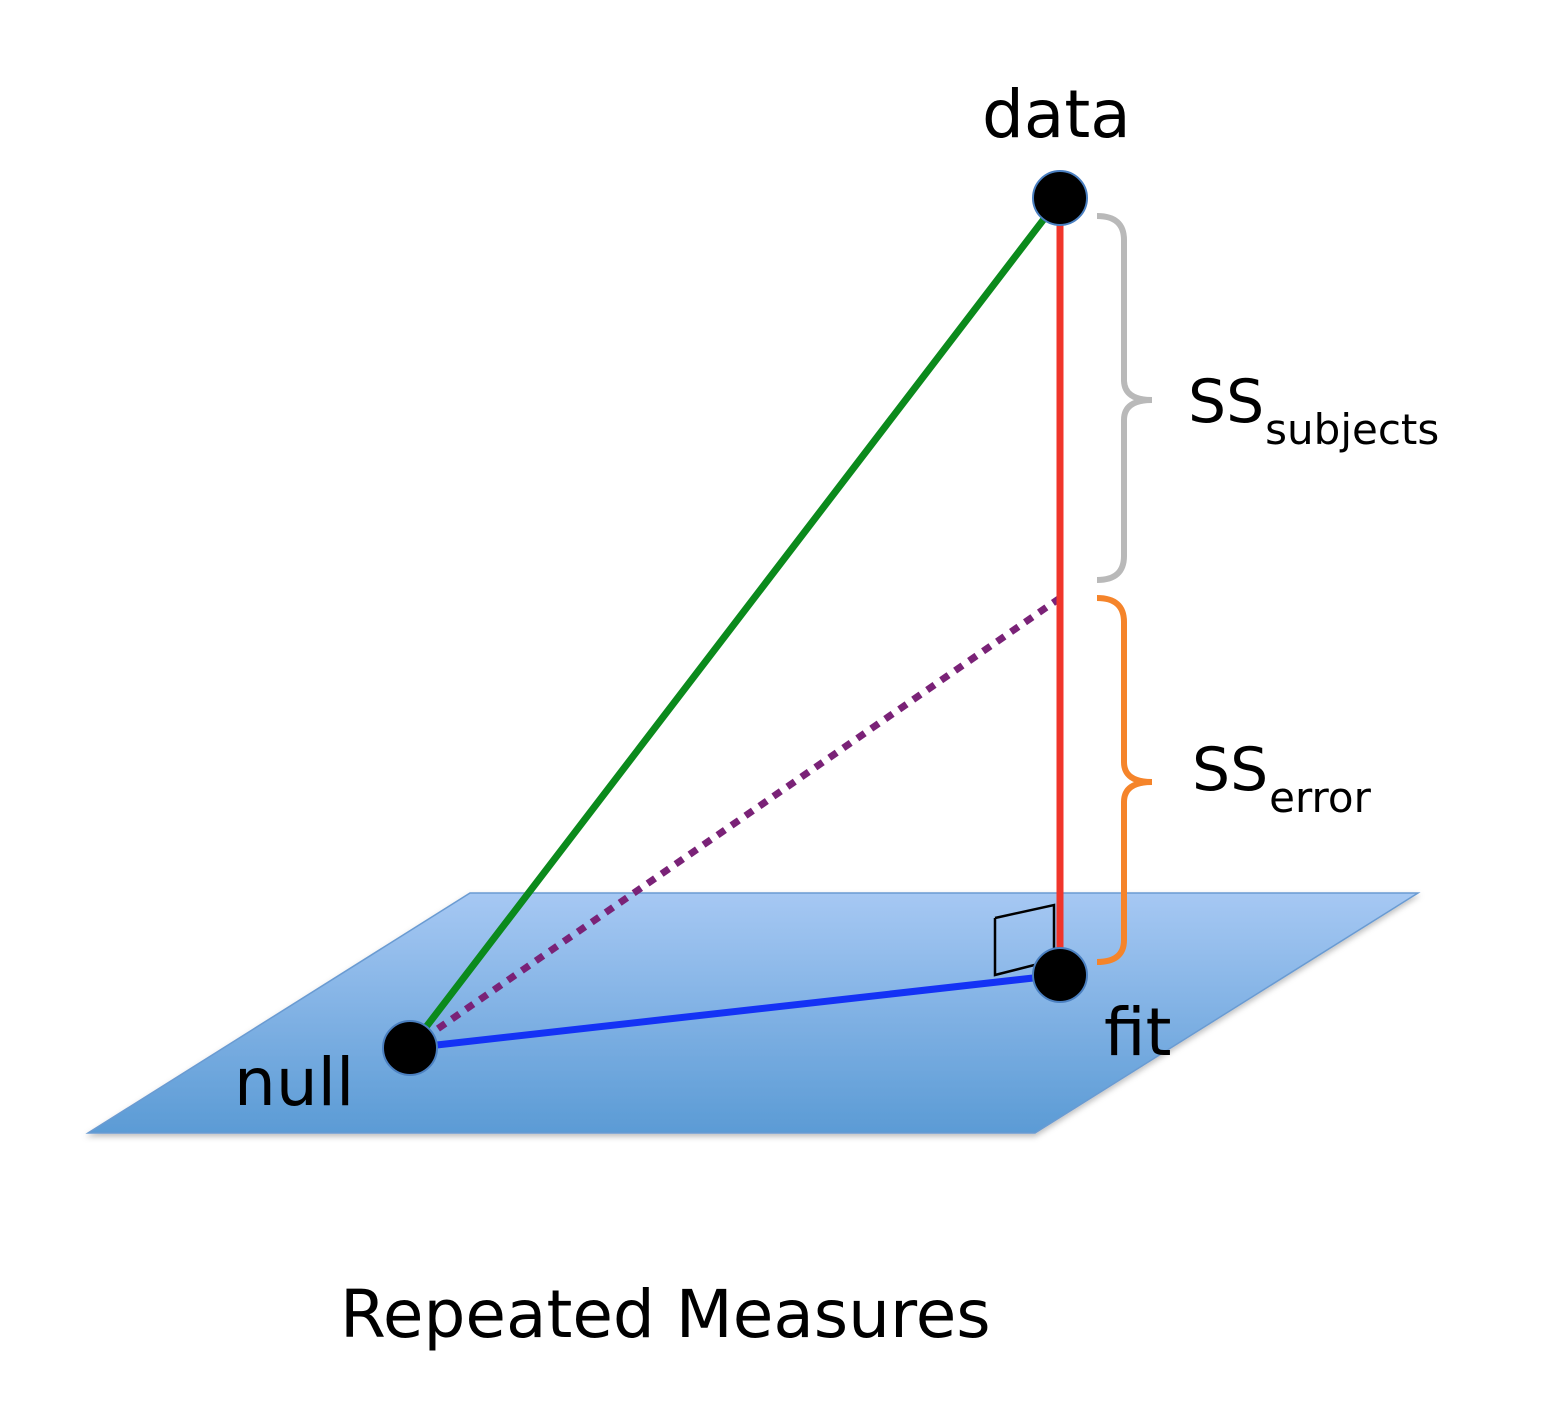  Describe the element at coordinates (1230, 770) in the screenshot. I see `ss-error-main: SS` at that location.